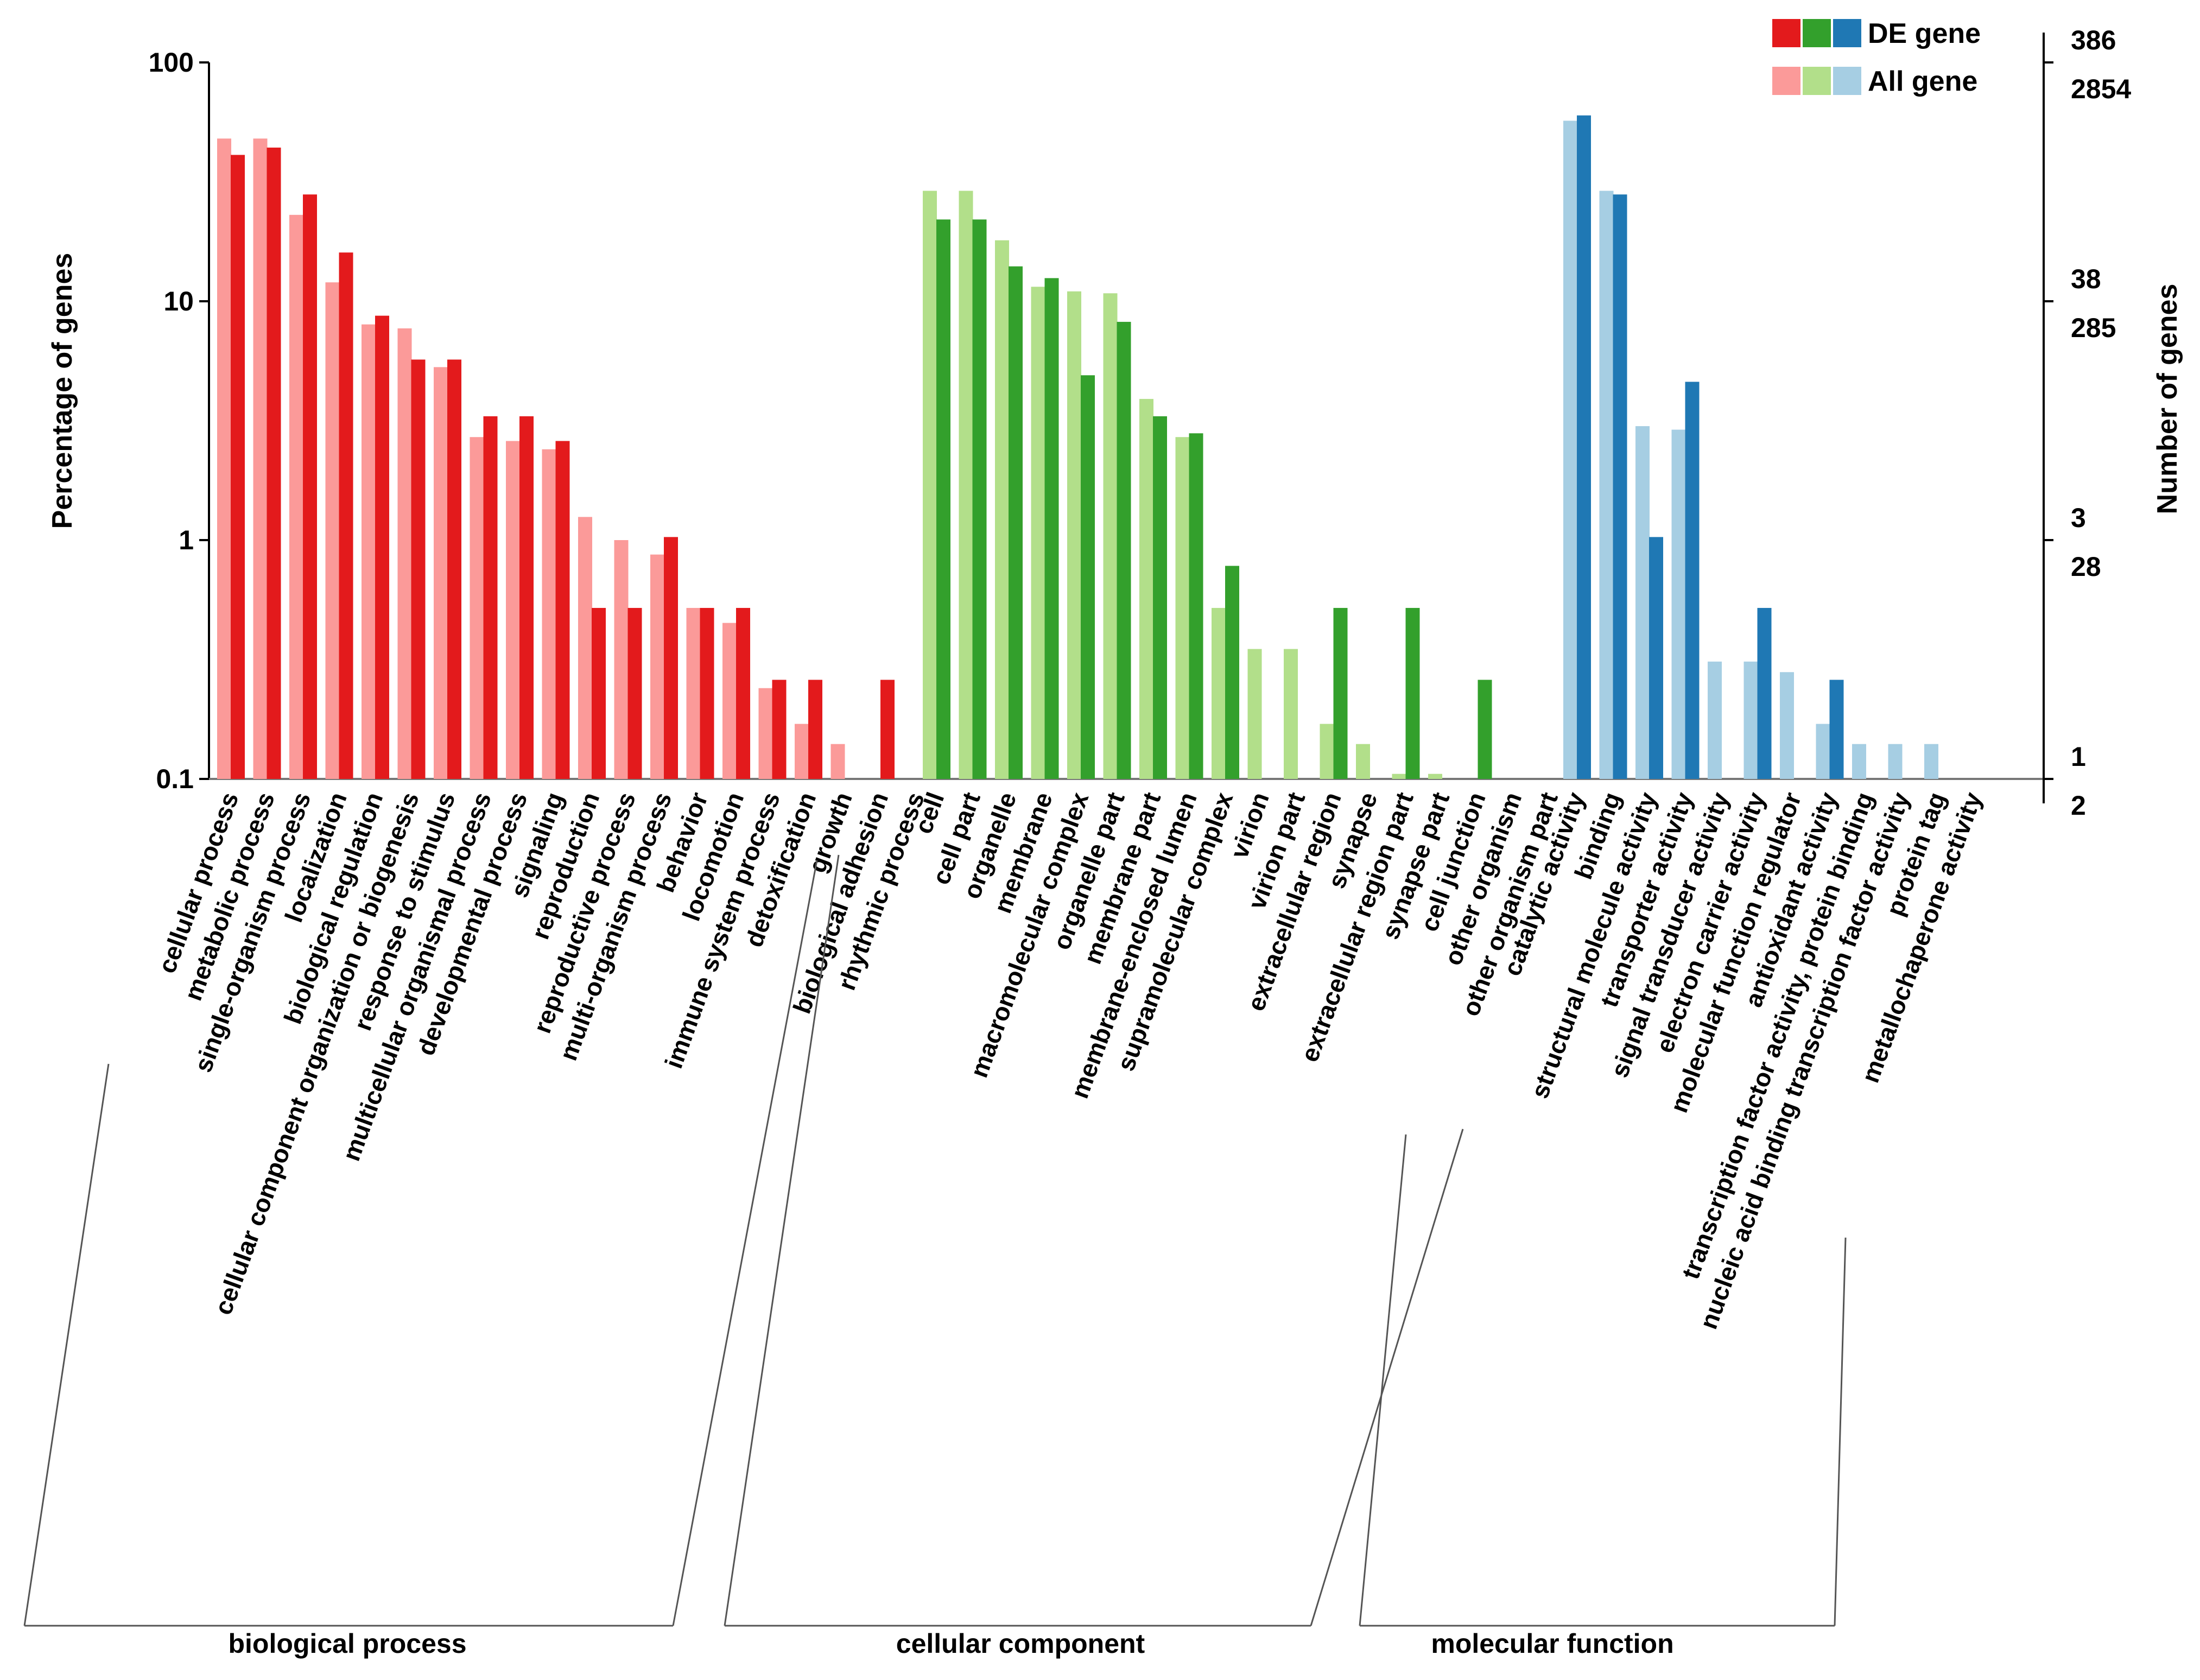 The height and width of the screenshot is (1680, 2200). What do you see at coordinates (943, 499) in the screenshot?
I see `bar-de-cell` at bounding box center [943, 499].